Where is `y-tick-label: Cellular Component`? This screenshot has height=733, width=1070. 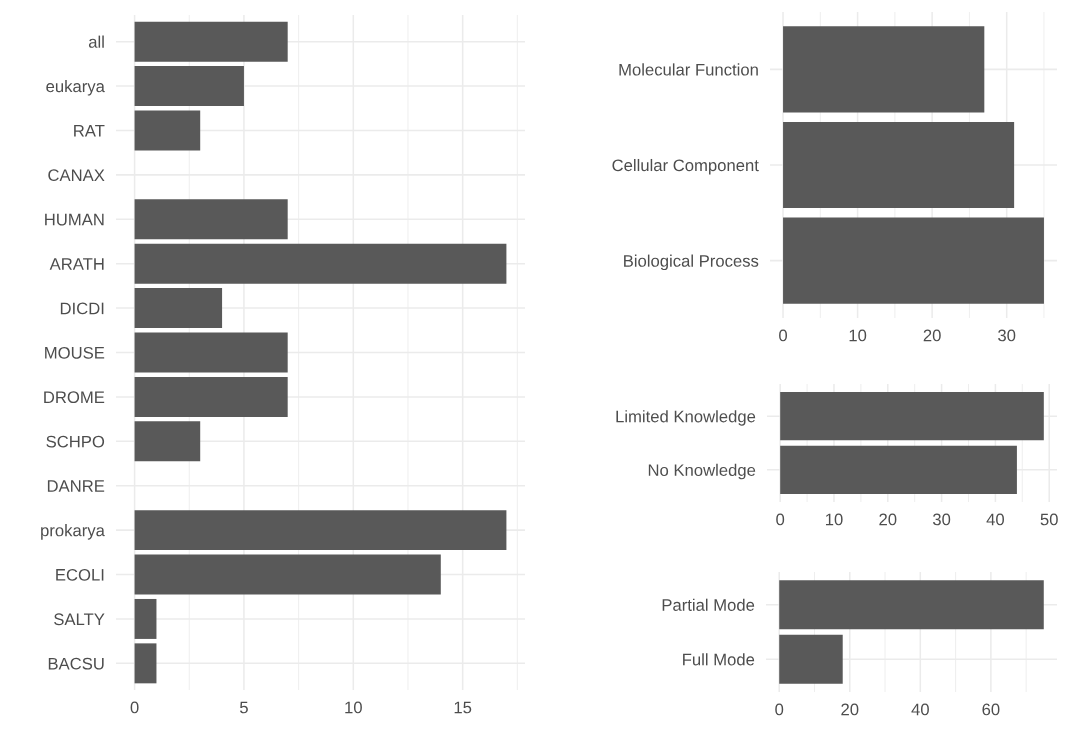
y-tick-label: Cellular Component is located at coordinates (685, 166).